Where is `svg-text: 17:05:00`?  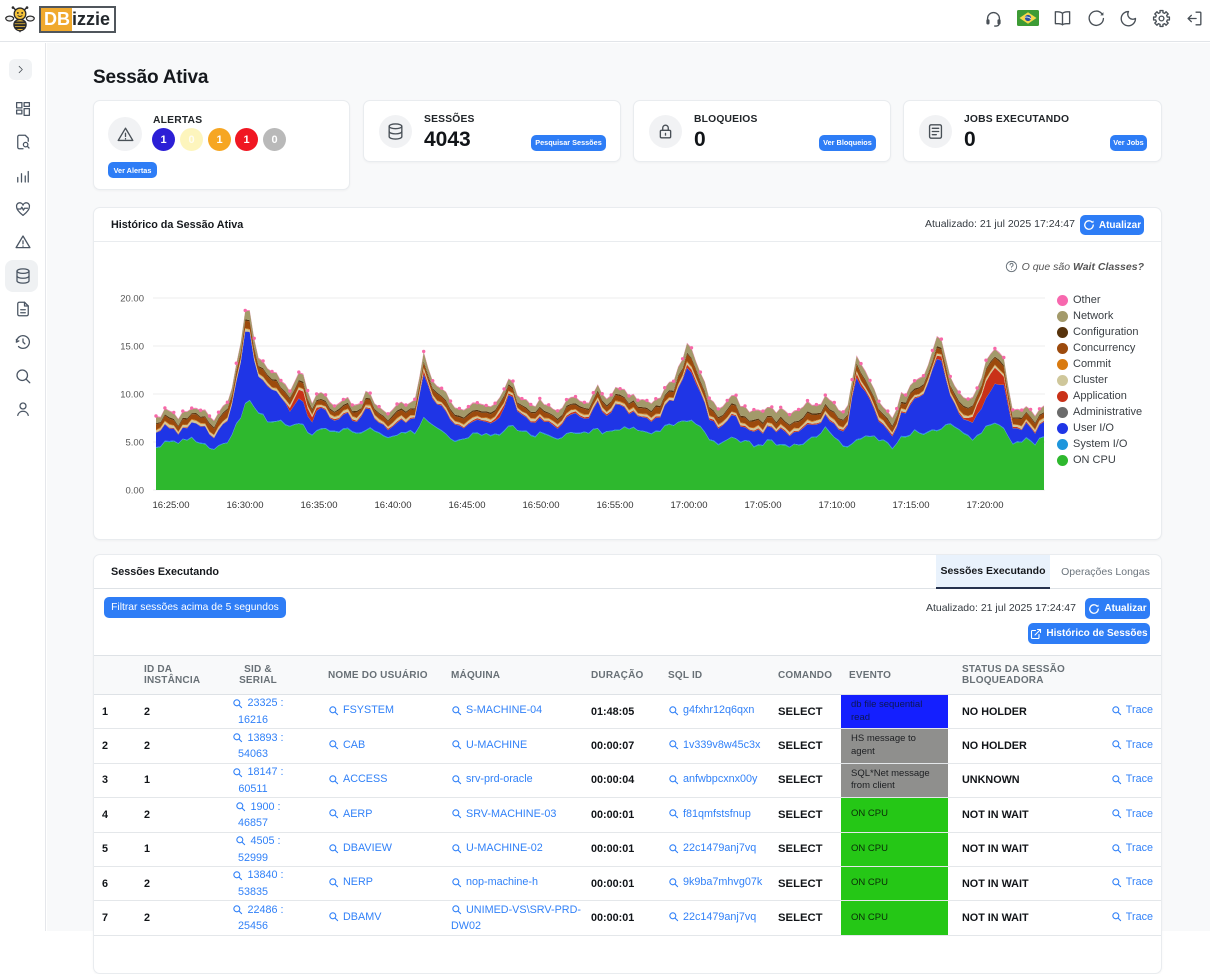 svg-text: 17:05:00 is located at coordinates (763, 505).